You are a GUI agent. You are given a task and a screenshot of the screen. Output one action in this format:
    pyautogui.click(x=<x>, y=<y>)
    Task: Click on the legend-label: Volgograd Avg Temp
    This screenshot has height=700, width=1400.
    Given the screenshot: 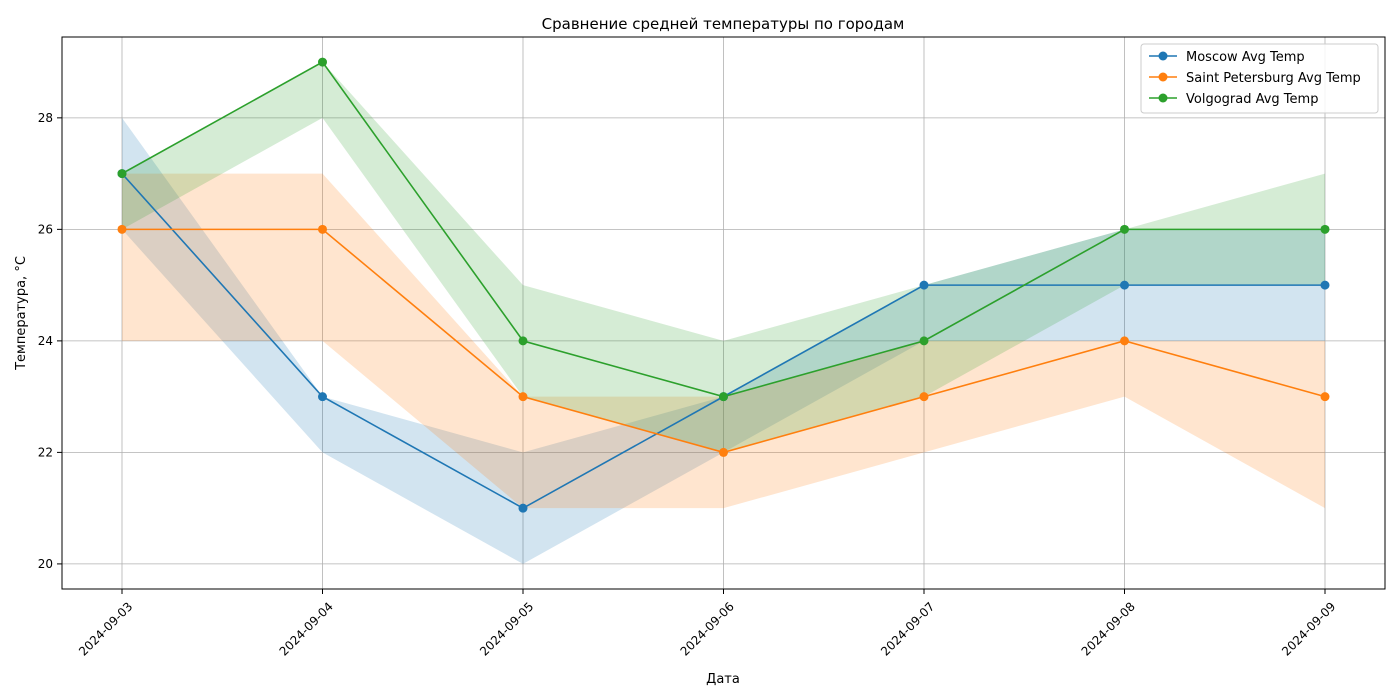 What is the action you would take?
    pyautogui.click(x=1252, y=99)
    